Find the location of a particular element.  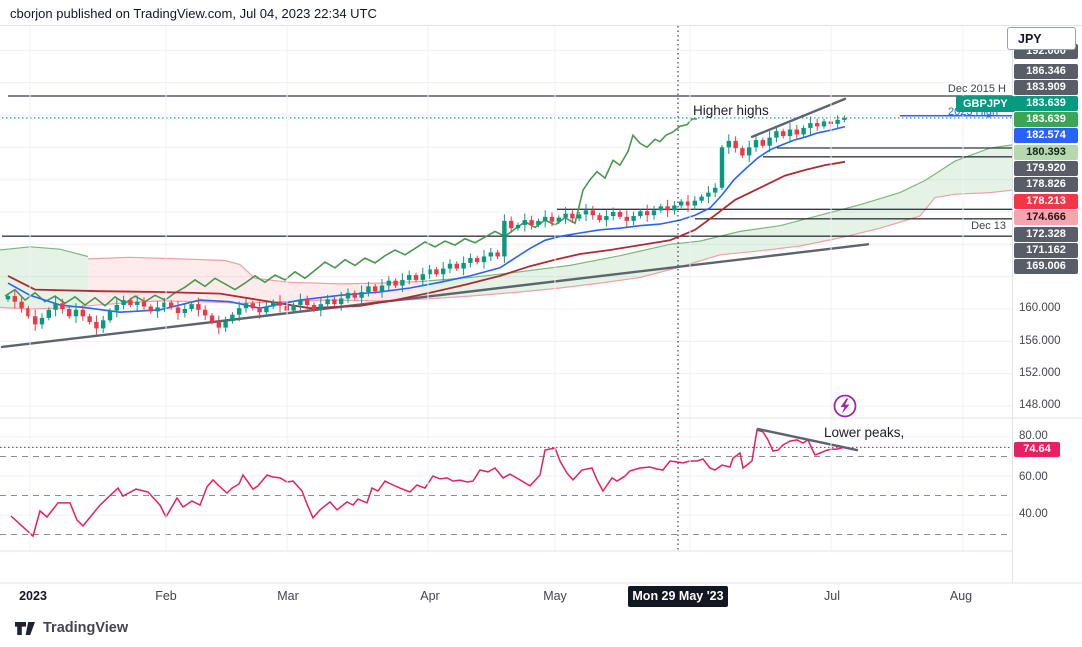

rsi-tick-label: 80.00 is located at coordinates (1033, 436).